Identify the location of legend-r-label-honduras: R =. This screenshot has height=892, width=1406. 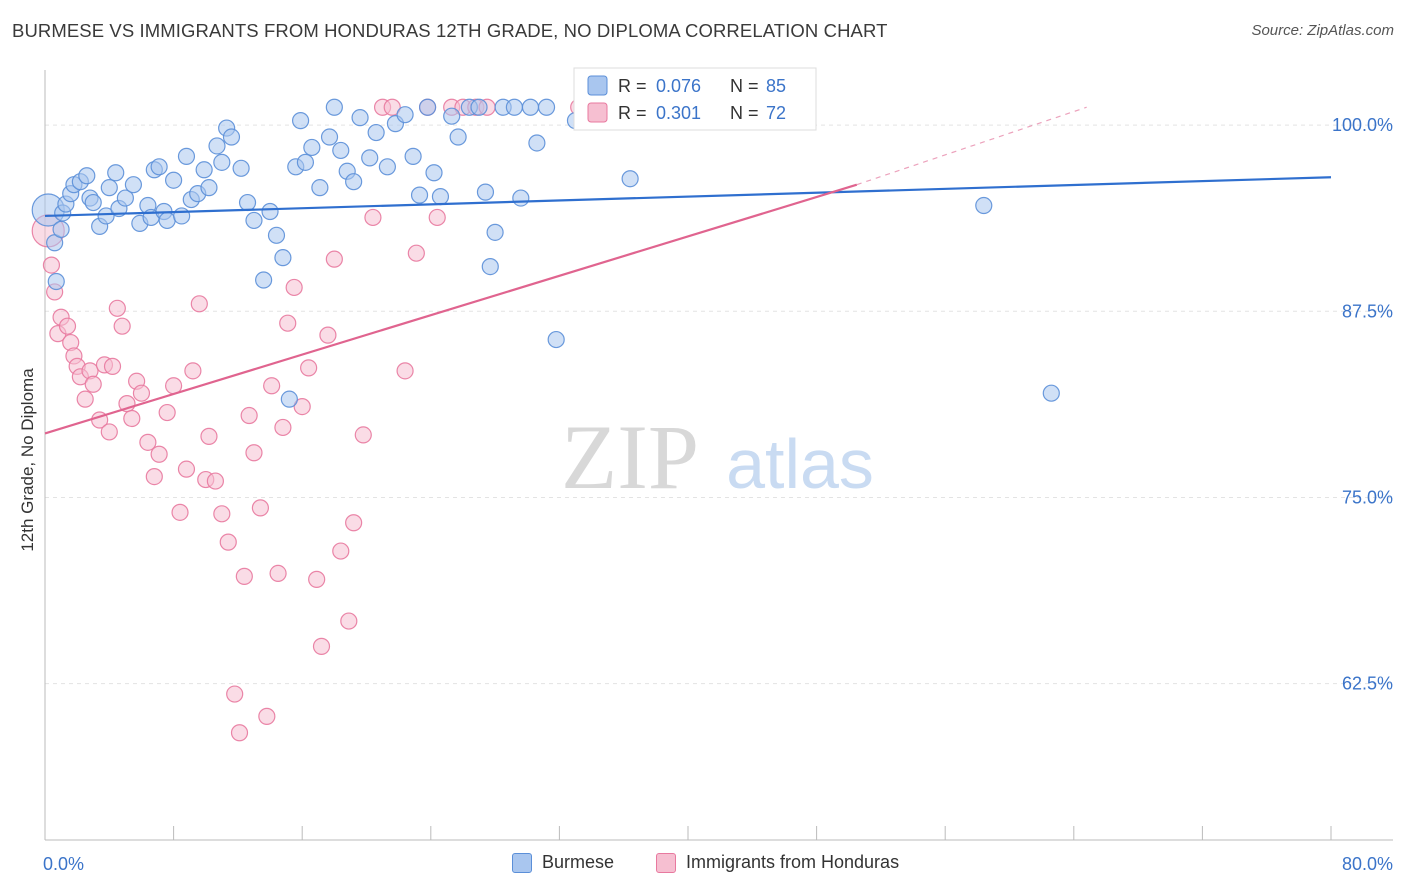
(632, 113).